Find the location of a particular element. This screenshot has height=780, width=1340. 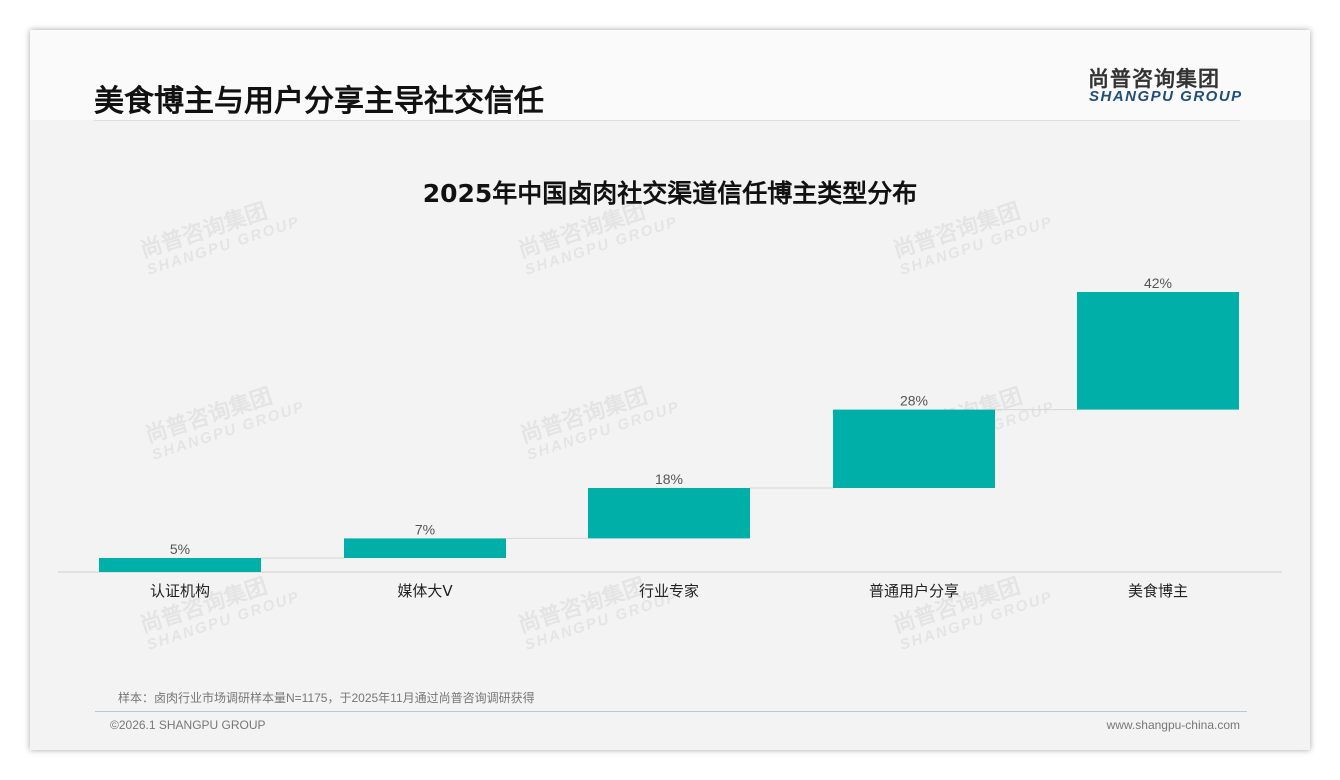

sample-note: 样本：卤肉行业市场调研样本量N=1175，于2025年11月通过尚普咨询调研获得 is located at coordinates (326, 698).